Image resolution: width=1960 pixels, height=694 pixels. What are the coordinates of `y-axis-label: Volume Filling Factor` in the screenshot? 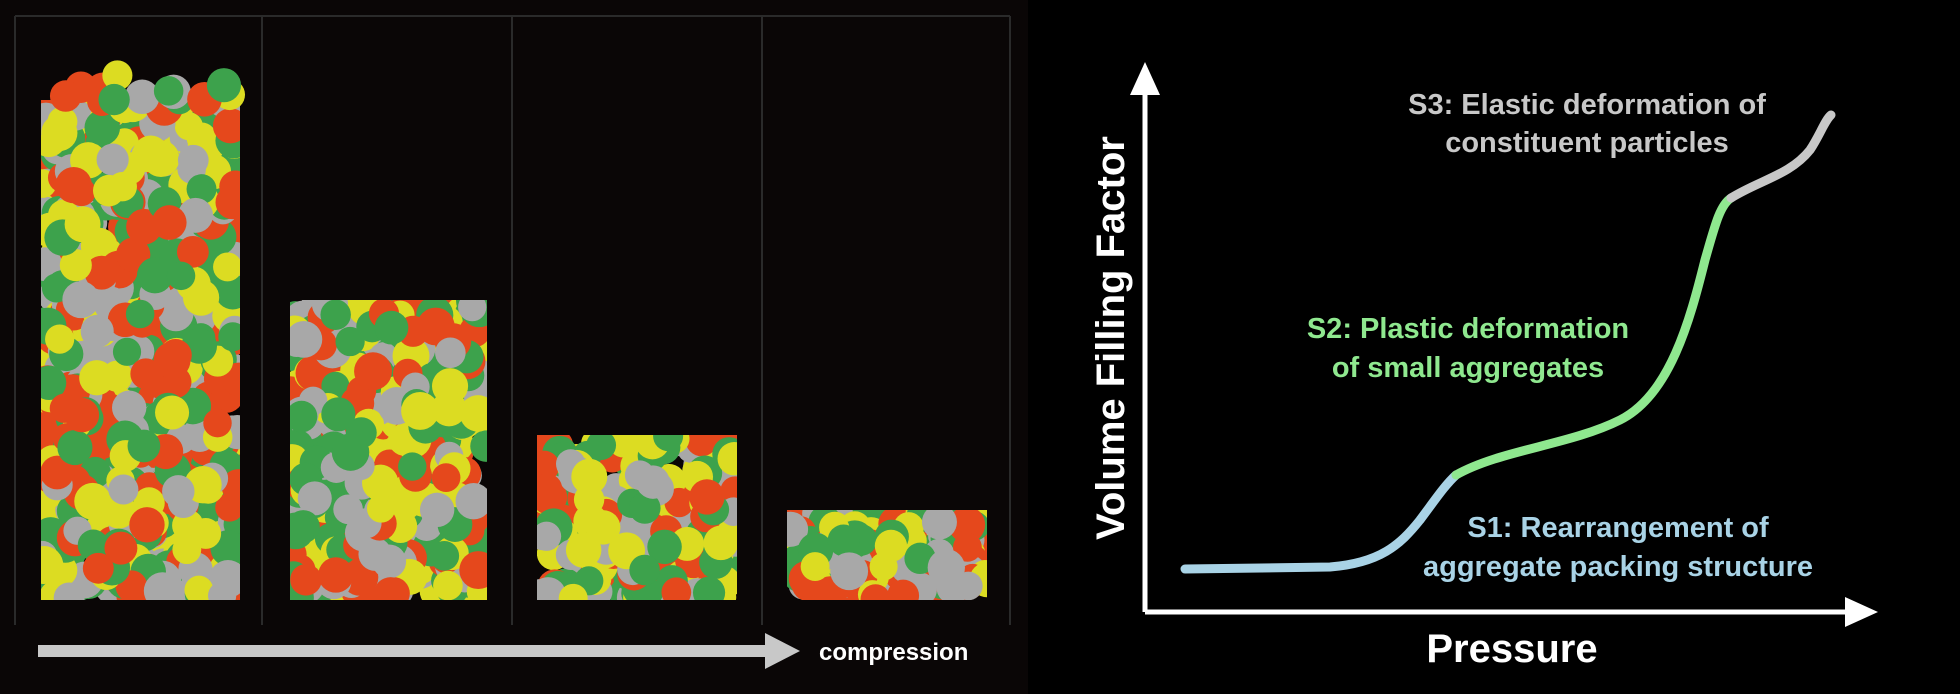 It's located at (1111, 338).